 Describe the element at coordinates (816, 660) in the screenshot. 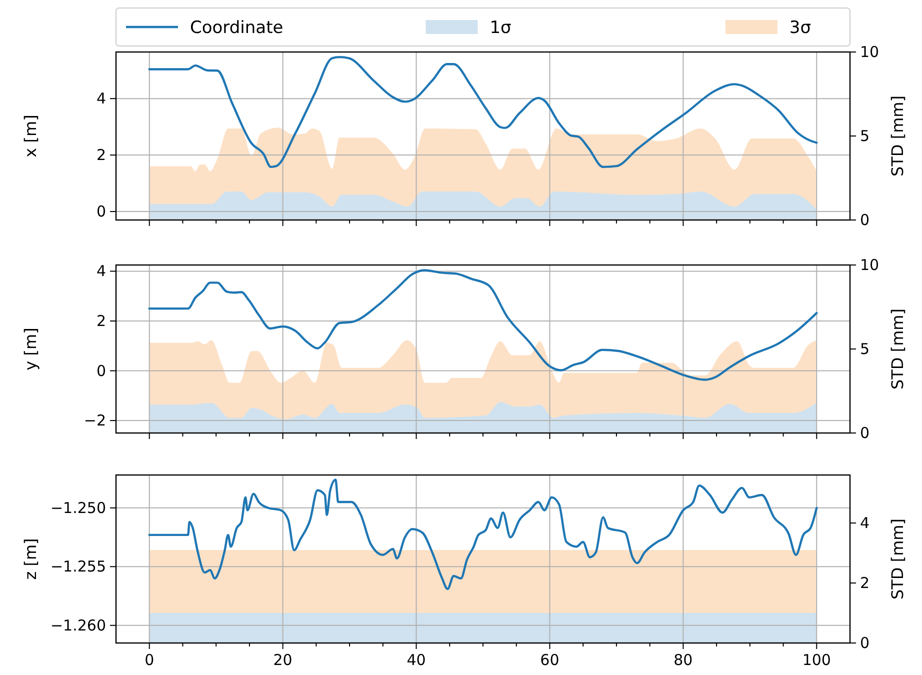

I see `x-tick-label: 100` at that location.